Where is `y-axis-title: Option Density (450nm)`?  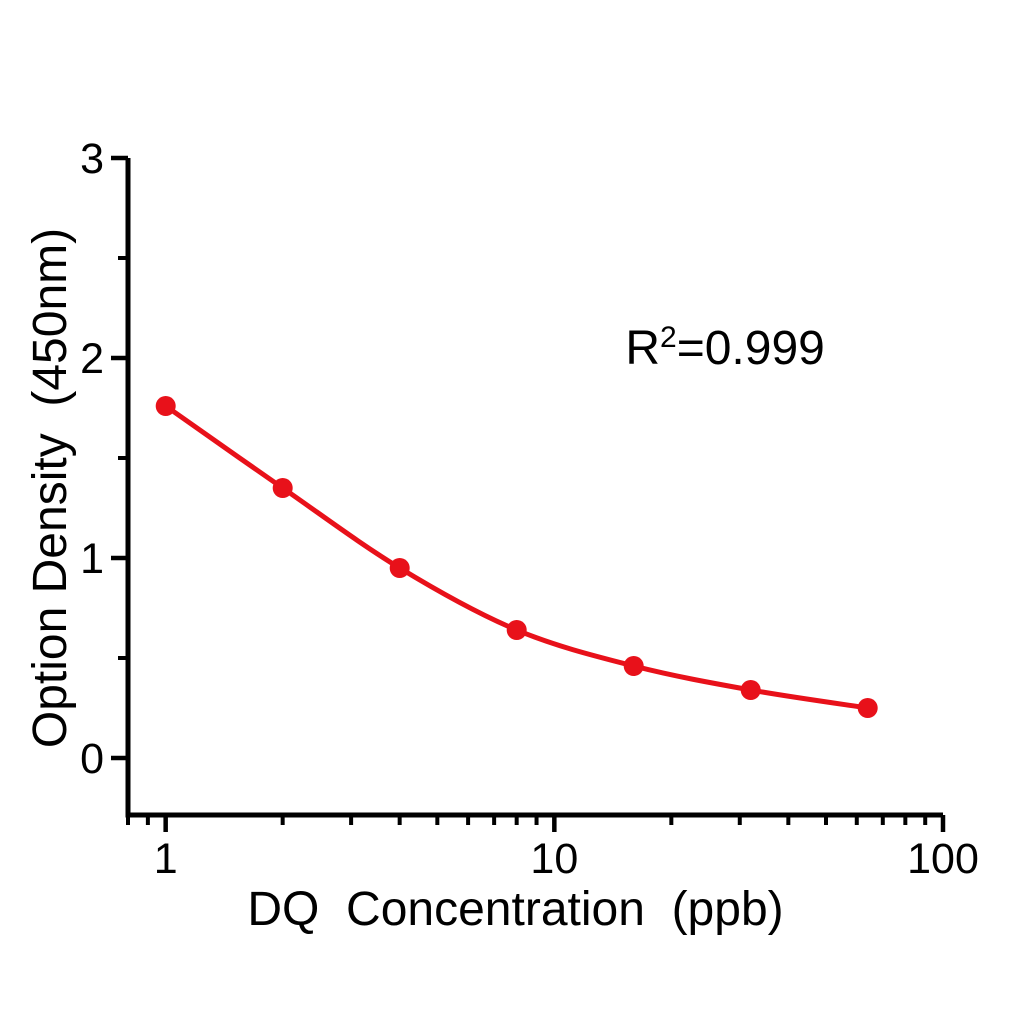 y-axis-title: Option Density (450nm) is located at coordinates (50, 488).